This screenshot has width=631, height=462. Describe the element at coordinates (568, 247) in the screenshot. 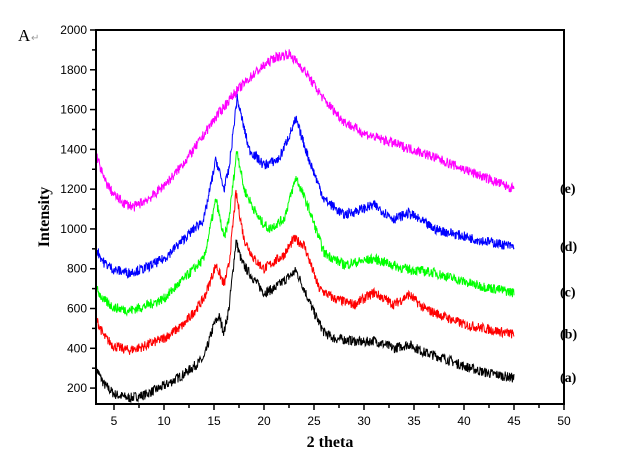

I see `series-label: (d)` at that location.